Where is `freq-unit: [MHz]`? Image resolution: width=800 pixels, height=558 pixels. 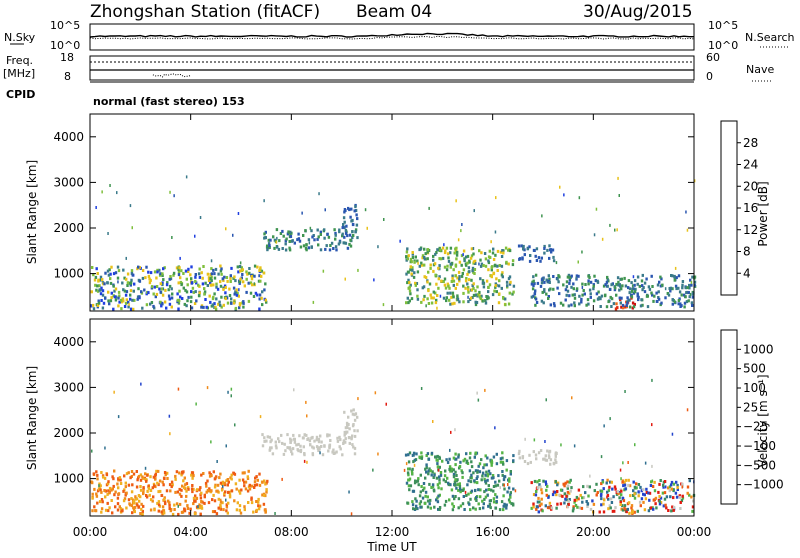 freq-unit: [MHz] is located at coordinates (19, 73).